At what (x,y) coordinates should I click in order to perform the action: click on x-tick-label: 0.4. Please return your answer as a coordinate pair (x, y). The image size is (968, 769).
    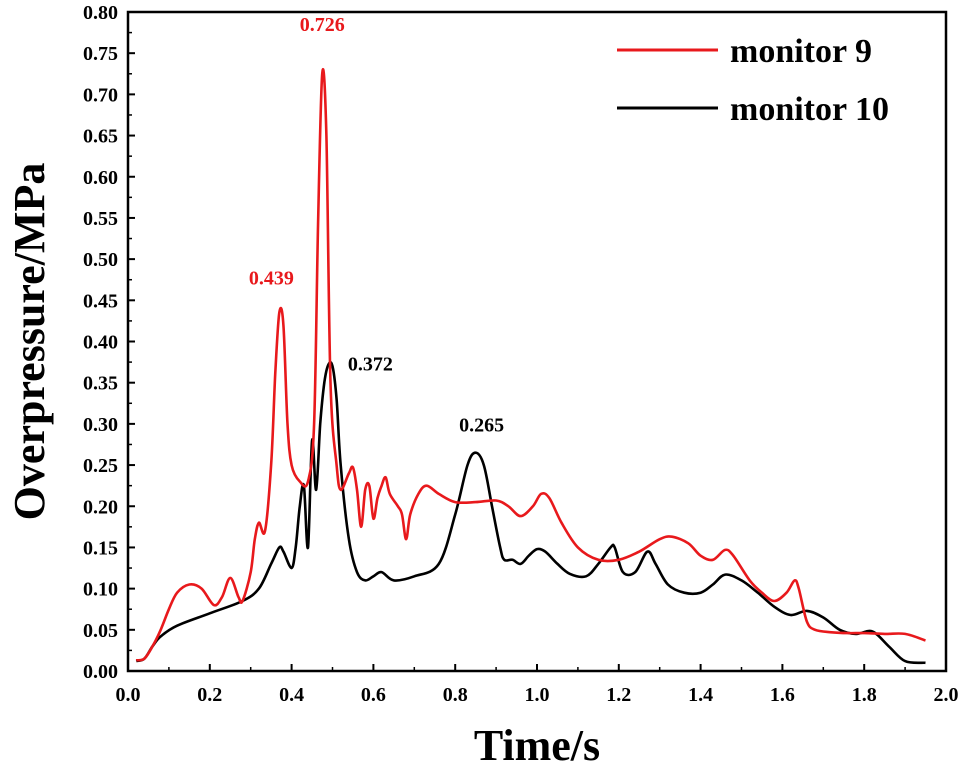
    Looking at the image, I should click on (291, 695).